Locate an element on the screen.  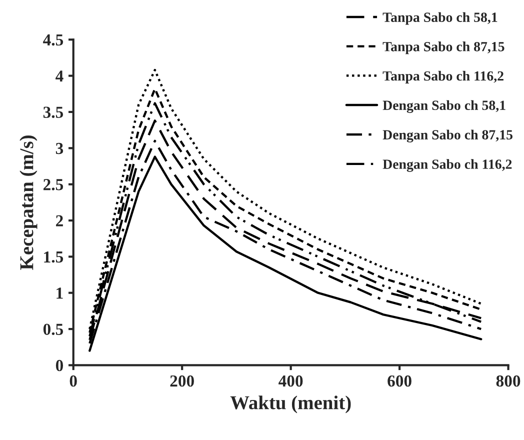
y-tick-label: 2.5 is located at coordinates (54, 184).